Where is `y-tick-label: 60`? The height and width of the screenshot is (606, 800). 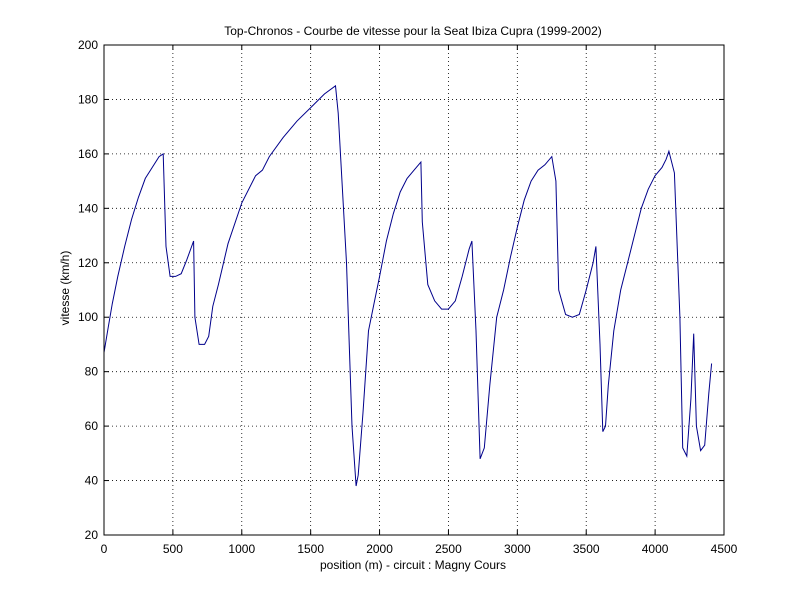
y-tick-label: 60 is located at coordinates (92, 426).